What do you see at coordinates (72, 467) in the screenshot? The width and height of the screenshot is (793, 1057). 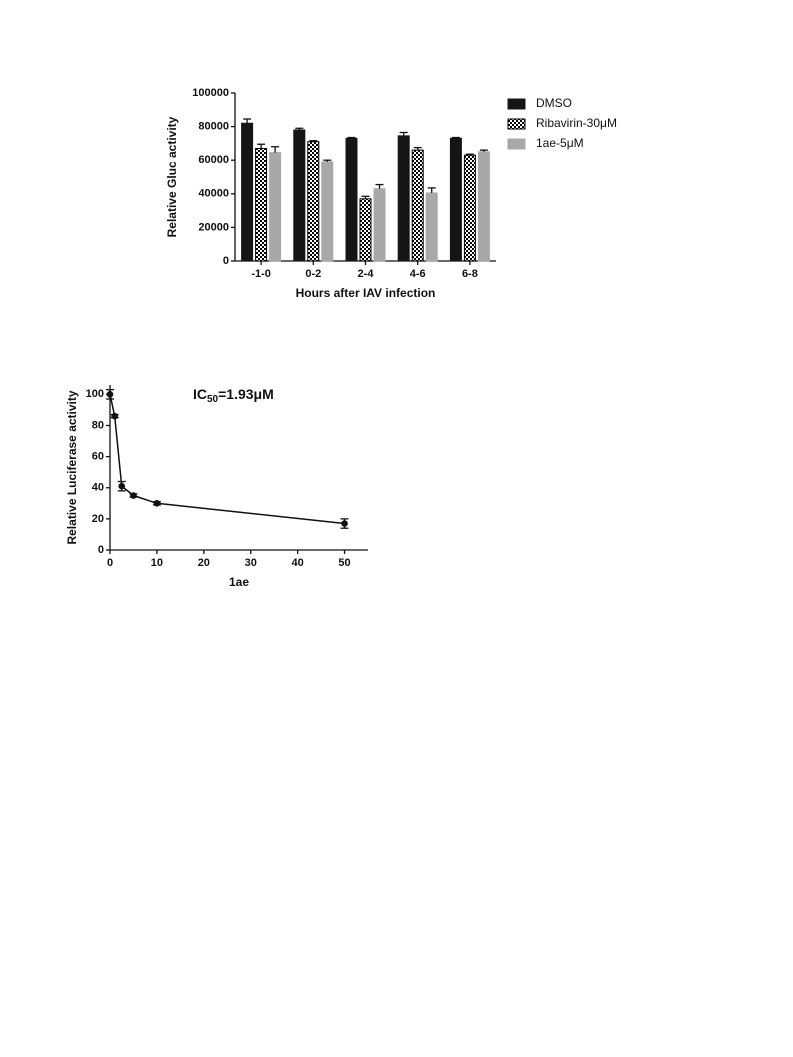 I see `y-axis-label: Relative Luciferase activity` at bounding box center [72, 467].